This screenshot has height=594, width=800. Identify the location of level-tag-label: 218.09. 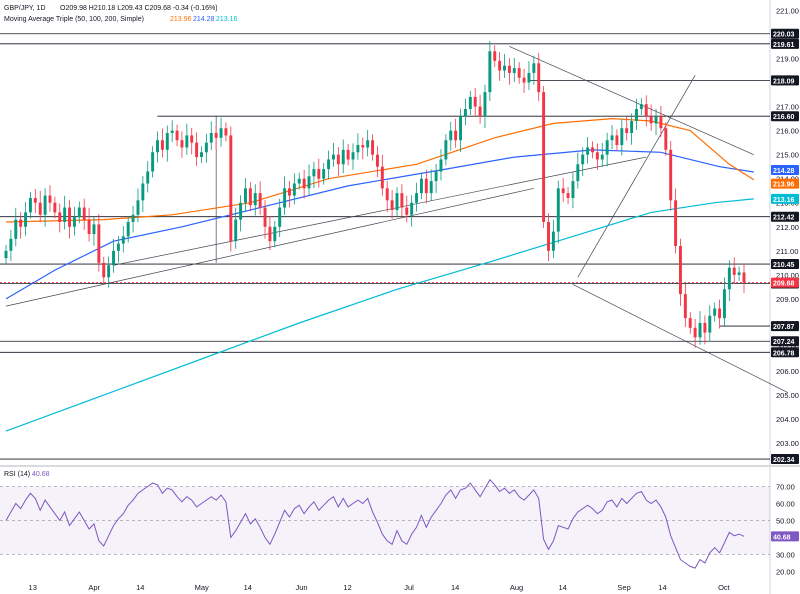
(784, 81).